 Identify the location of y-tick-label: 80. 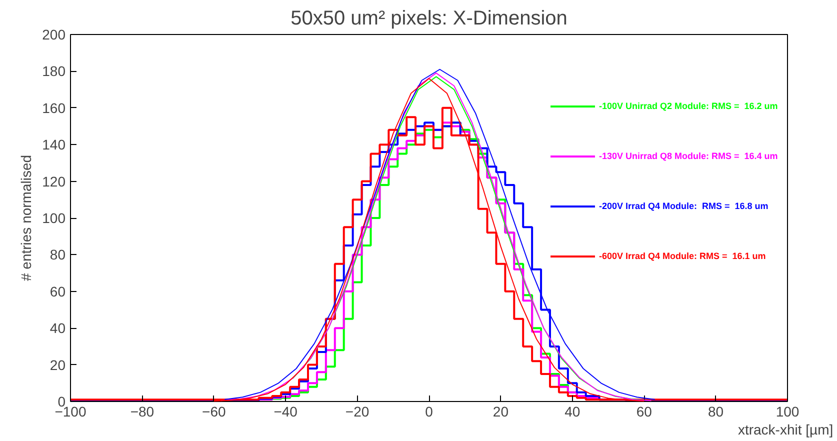
(58, 254).